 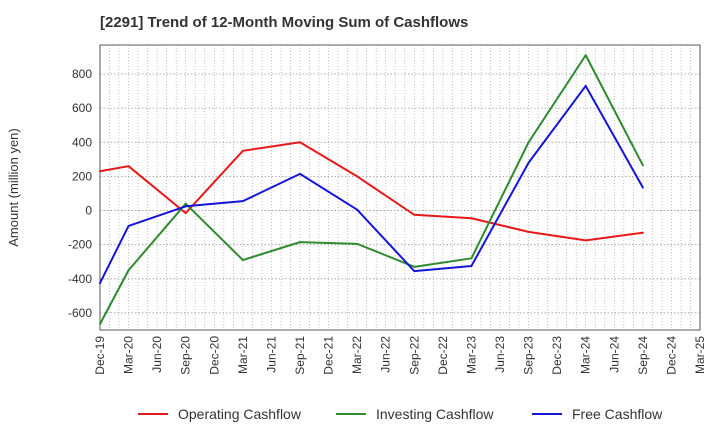 I want to click on legend-label-free-cashflow: Free Cashflow, so click(x=617, y=414).